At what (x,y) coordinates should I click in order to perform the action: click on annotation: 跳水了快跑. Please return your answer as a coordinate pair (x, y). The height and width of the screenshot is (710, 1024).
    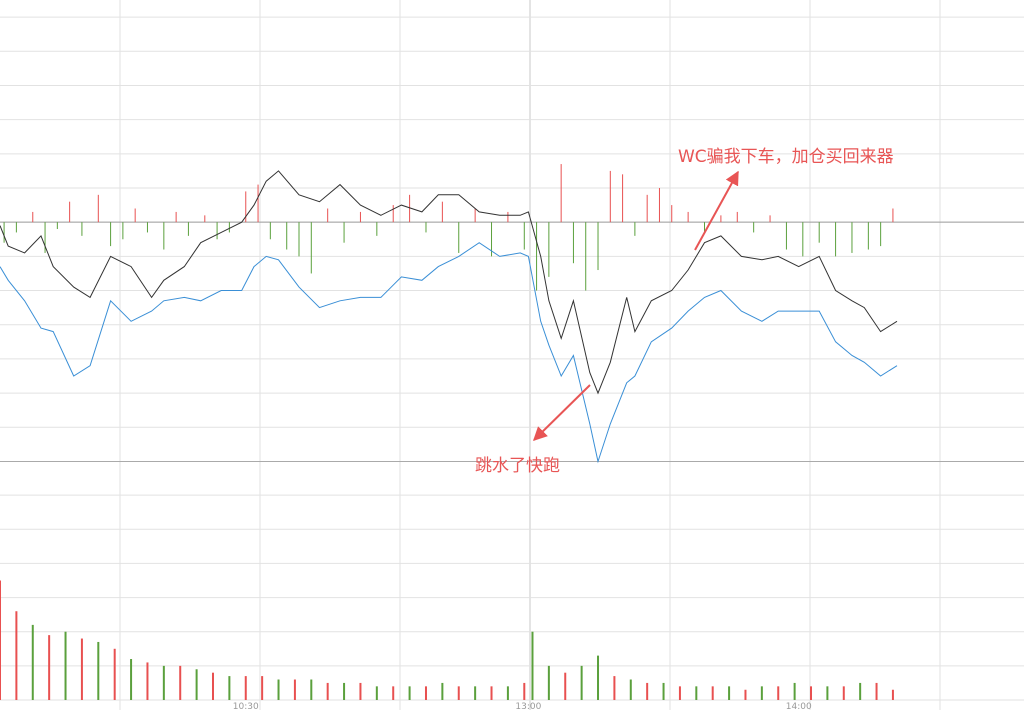
    Looking at the image, I should click on (517, 466).